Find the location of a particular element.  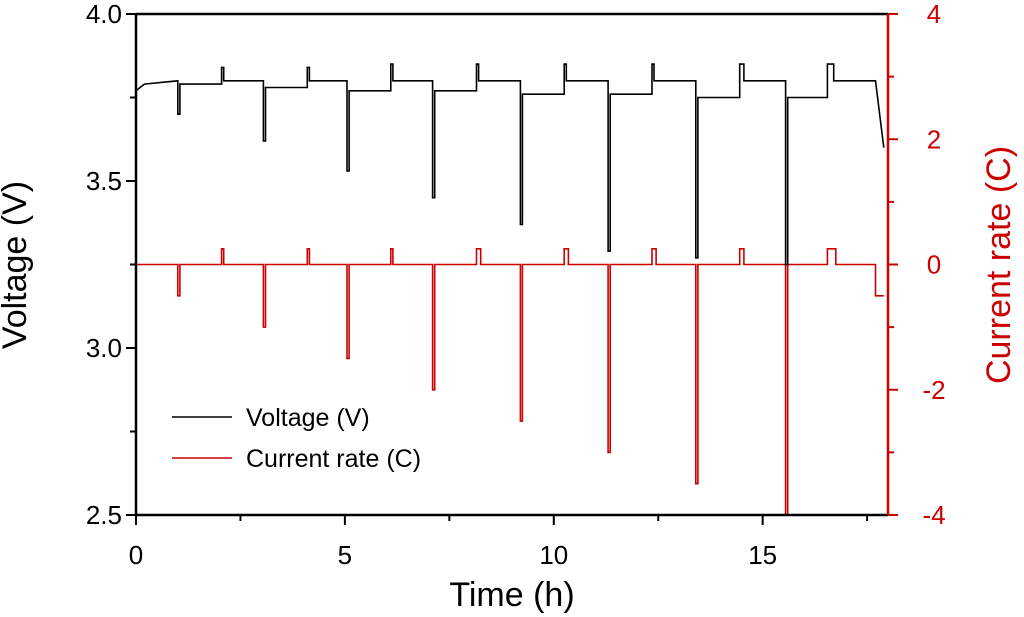

y-right-tick-label: 0 is located at coordinates (934, 265).